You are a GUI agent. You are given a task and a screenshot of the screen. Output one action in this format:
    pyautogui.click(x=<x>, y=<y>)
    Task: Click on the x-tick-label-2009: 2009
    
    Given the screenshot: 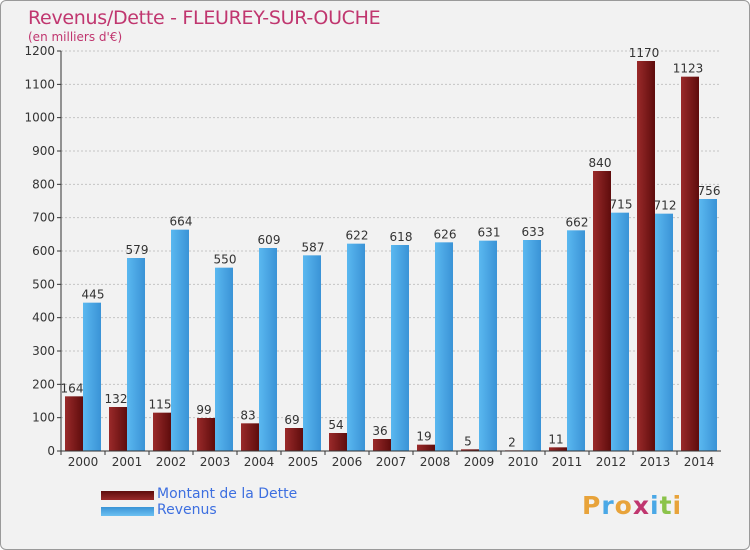 What is the action you would take?
    pyautogui.click(x=479, y=462)
    